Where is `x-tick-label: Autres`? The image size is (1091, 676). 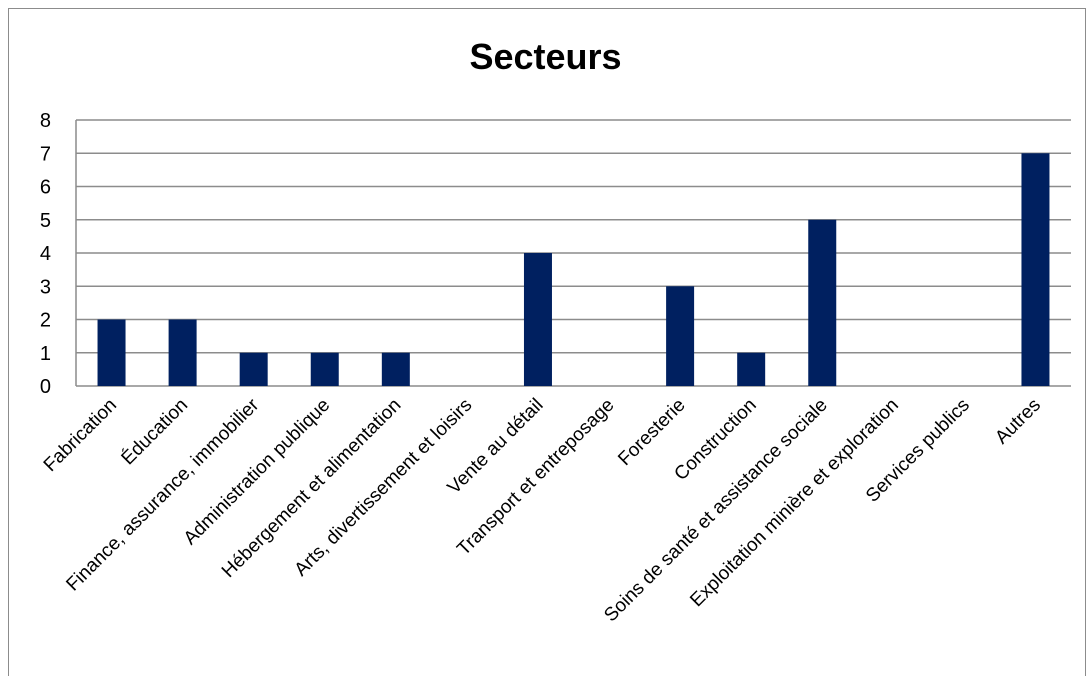 x-tick-label: Autres is located at coordinates (1018, 422).